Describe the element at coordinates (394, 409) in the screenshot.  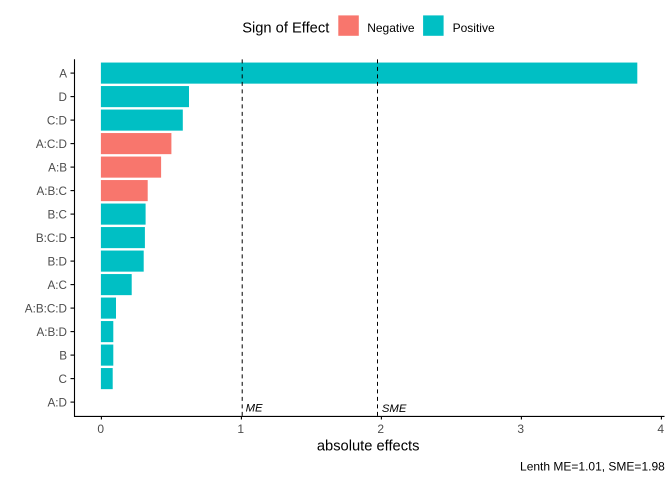
I see `svg-text: SME` at that location.